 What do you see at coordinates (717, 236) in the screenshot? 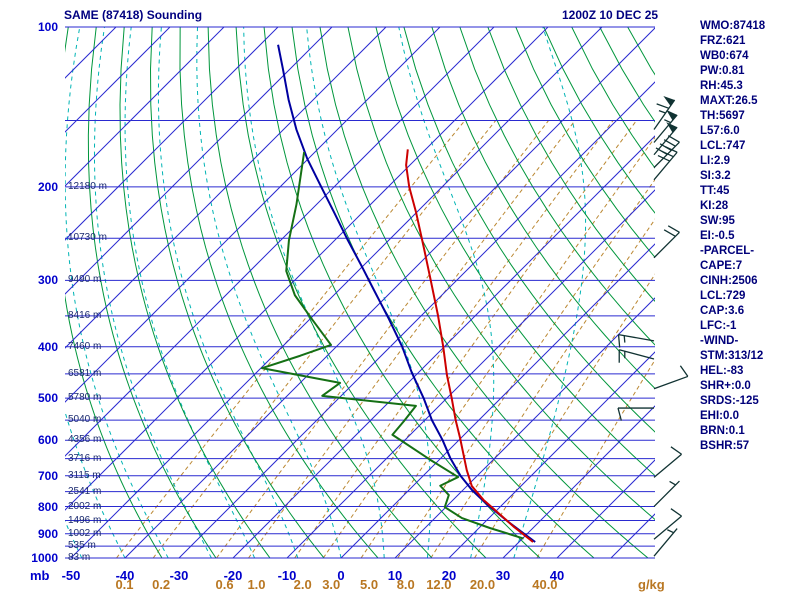
I see `stat-line: EI:-0.5` at bounding box center [717, 236].